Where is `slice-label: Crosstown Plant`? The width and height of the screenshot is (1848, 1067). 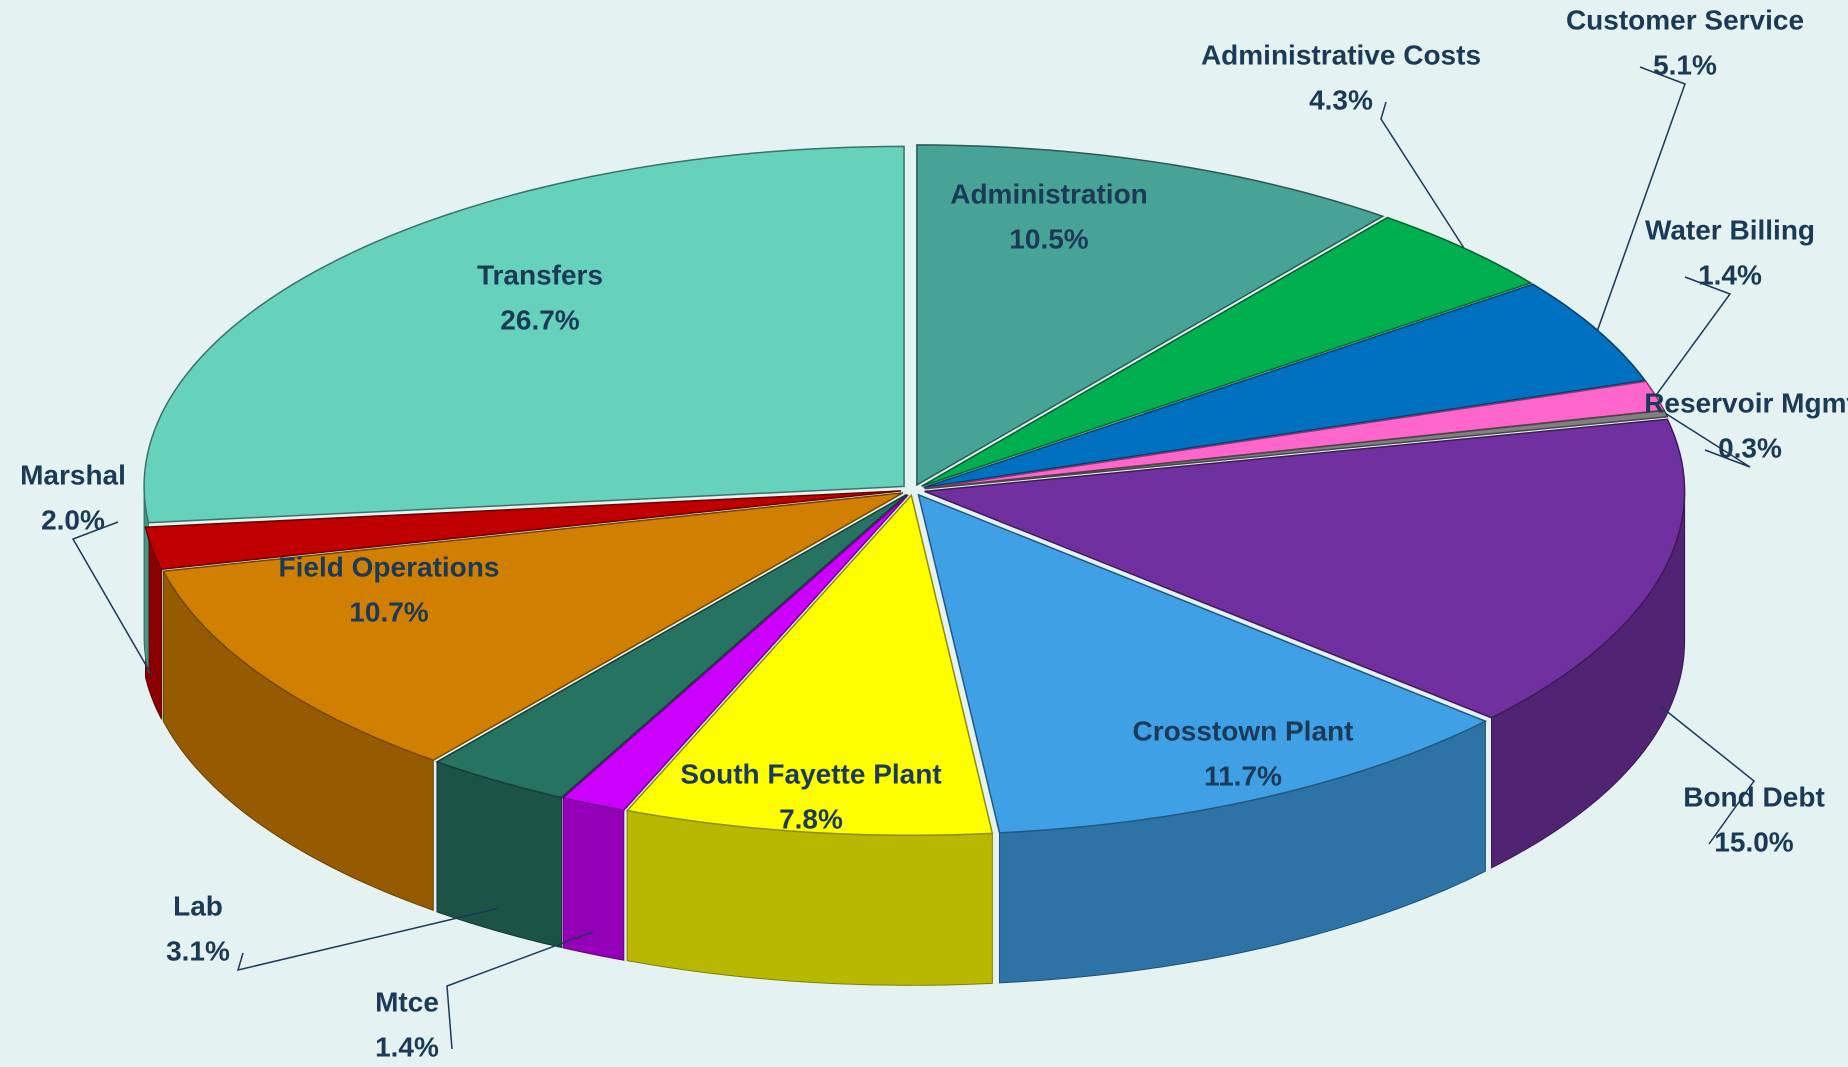
slice-label: Crosstown Plant is located at coordinates (1243, 730).